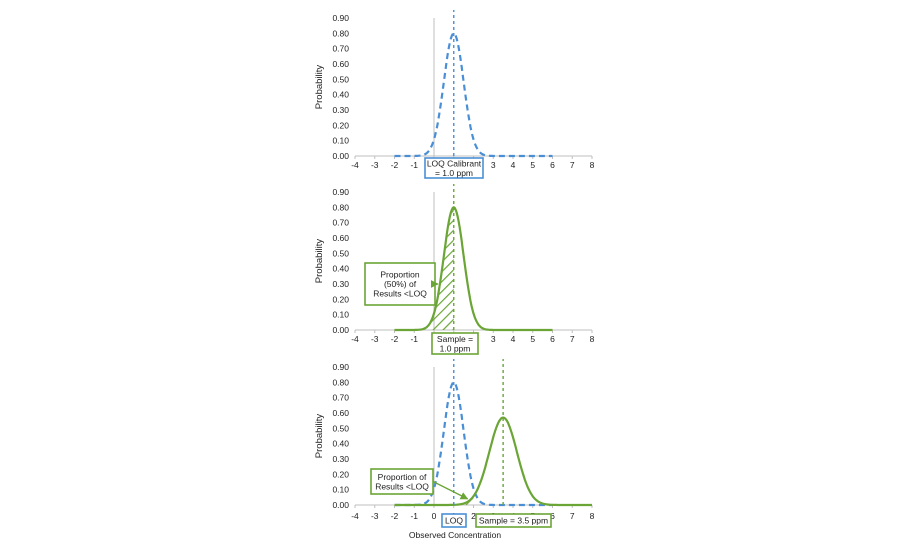 The height and width of the screenshot is (555, 900). I want to click on x-axis-title: Observed Concentration, so click(455, 535).